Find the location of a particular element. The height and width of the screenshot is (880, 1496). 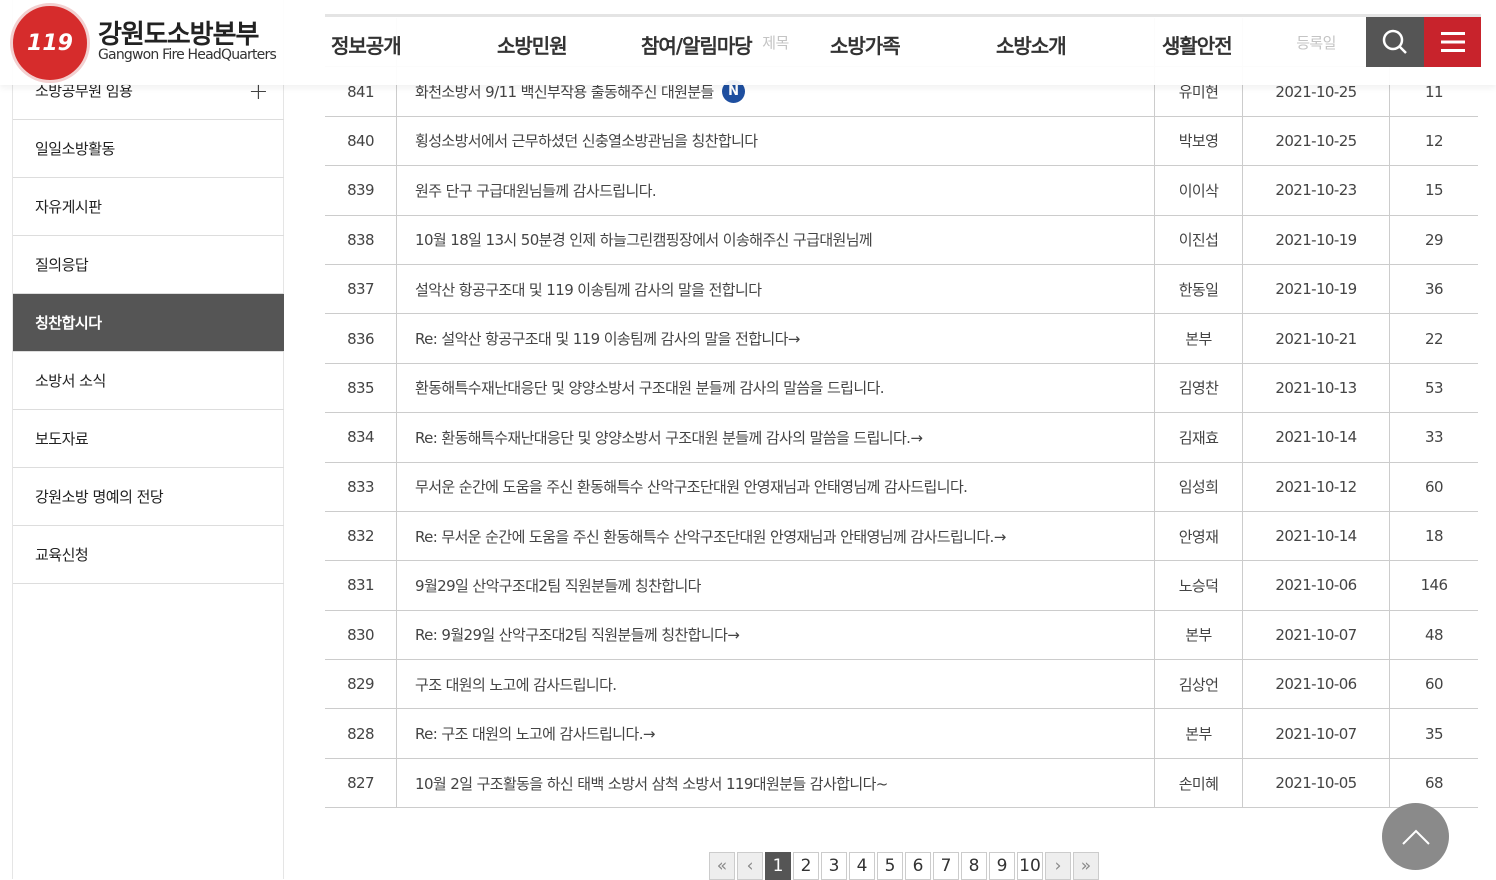

menu-button is located at coordinates (1452, 42).